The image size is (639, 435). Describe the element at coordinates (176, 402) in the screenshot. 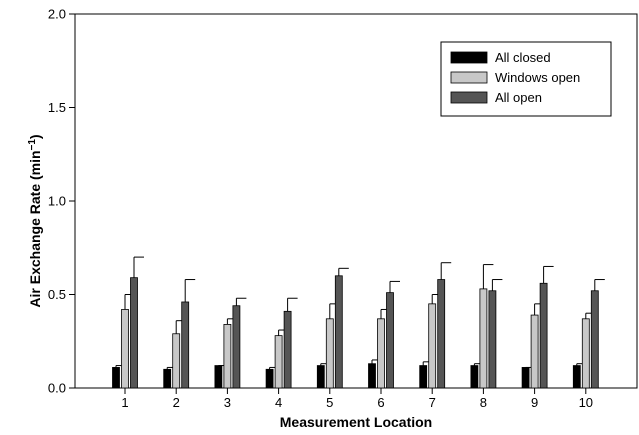

I see `x-tick-label: 2` at that location.